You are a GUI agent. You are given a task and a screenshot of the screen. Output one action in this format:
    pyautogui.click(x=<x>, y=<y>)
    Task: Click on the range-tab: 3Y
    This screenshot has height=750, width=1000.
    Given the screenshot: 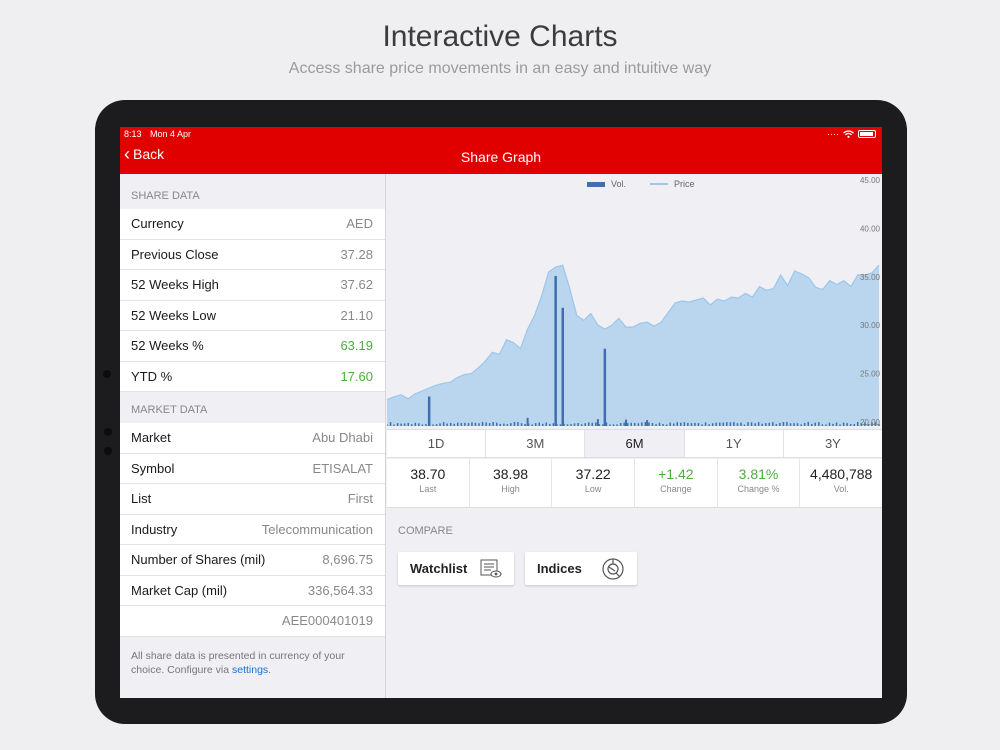 What is the action you would take?
    pyautogui.click(x=832, y=443)
    